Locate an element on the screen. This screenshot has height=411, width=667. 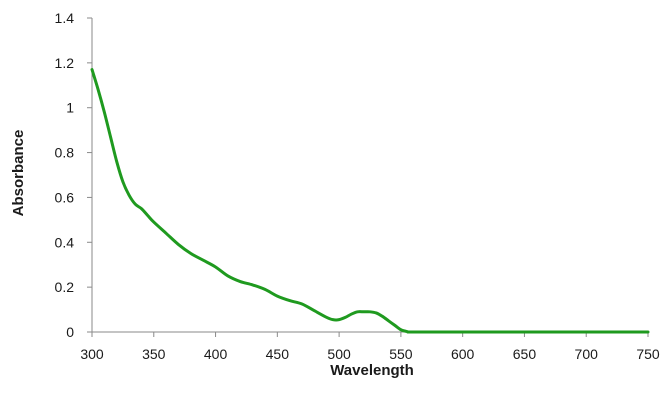
x-tick-label: 650 is located at coordinates (525, 354).